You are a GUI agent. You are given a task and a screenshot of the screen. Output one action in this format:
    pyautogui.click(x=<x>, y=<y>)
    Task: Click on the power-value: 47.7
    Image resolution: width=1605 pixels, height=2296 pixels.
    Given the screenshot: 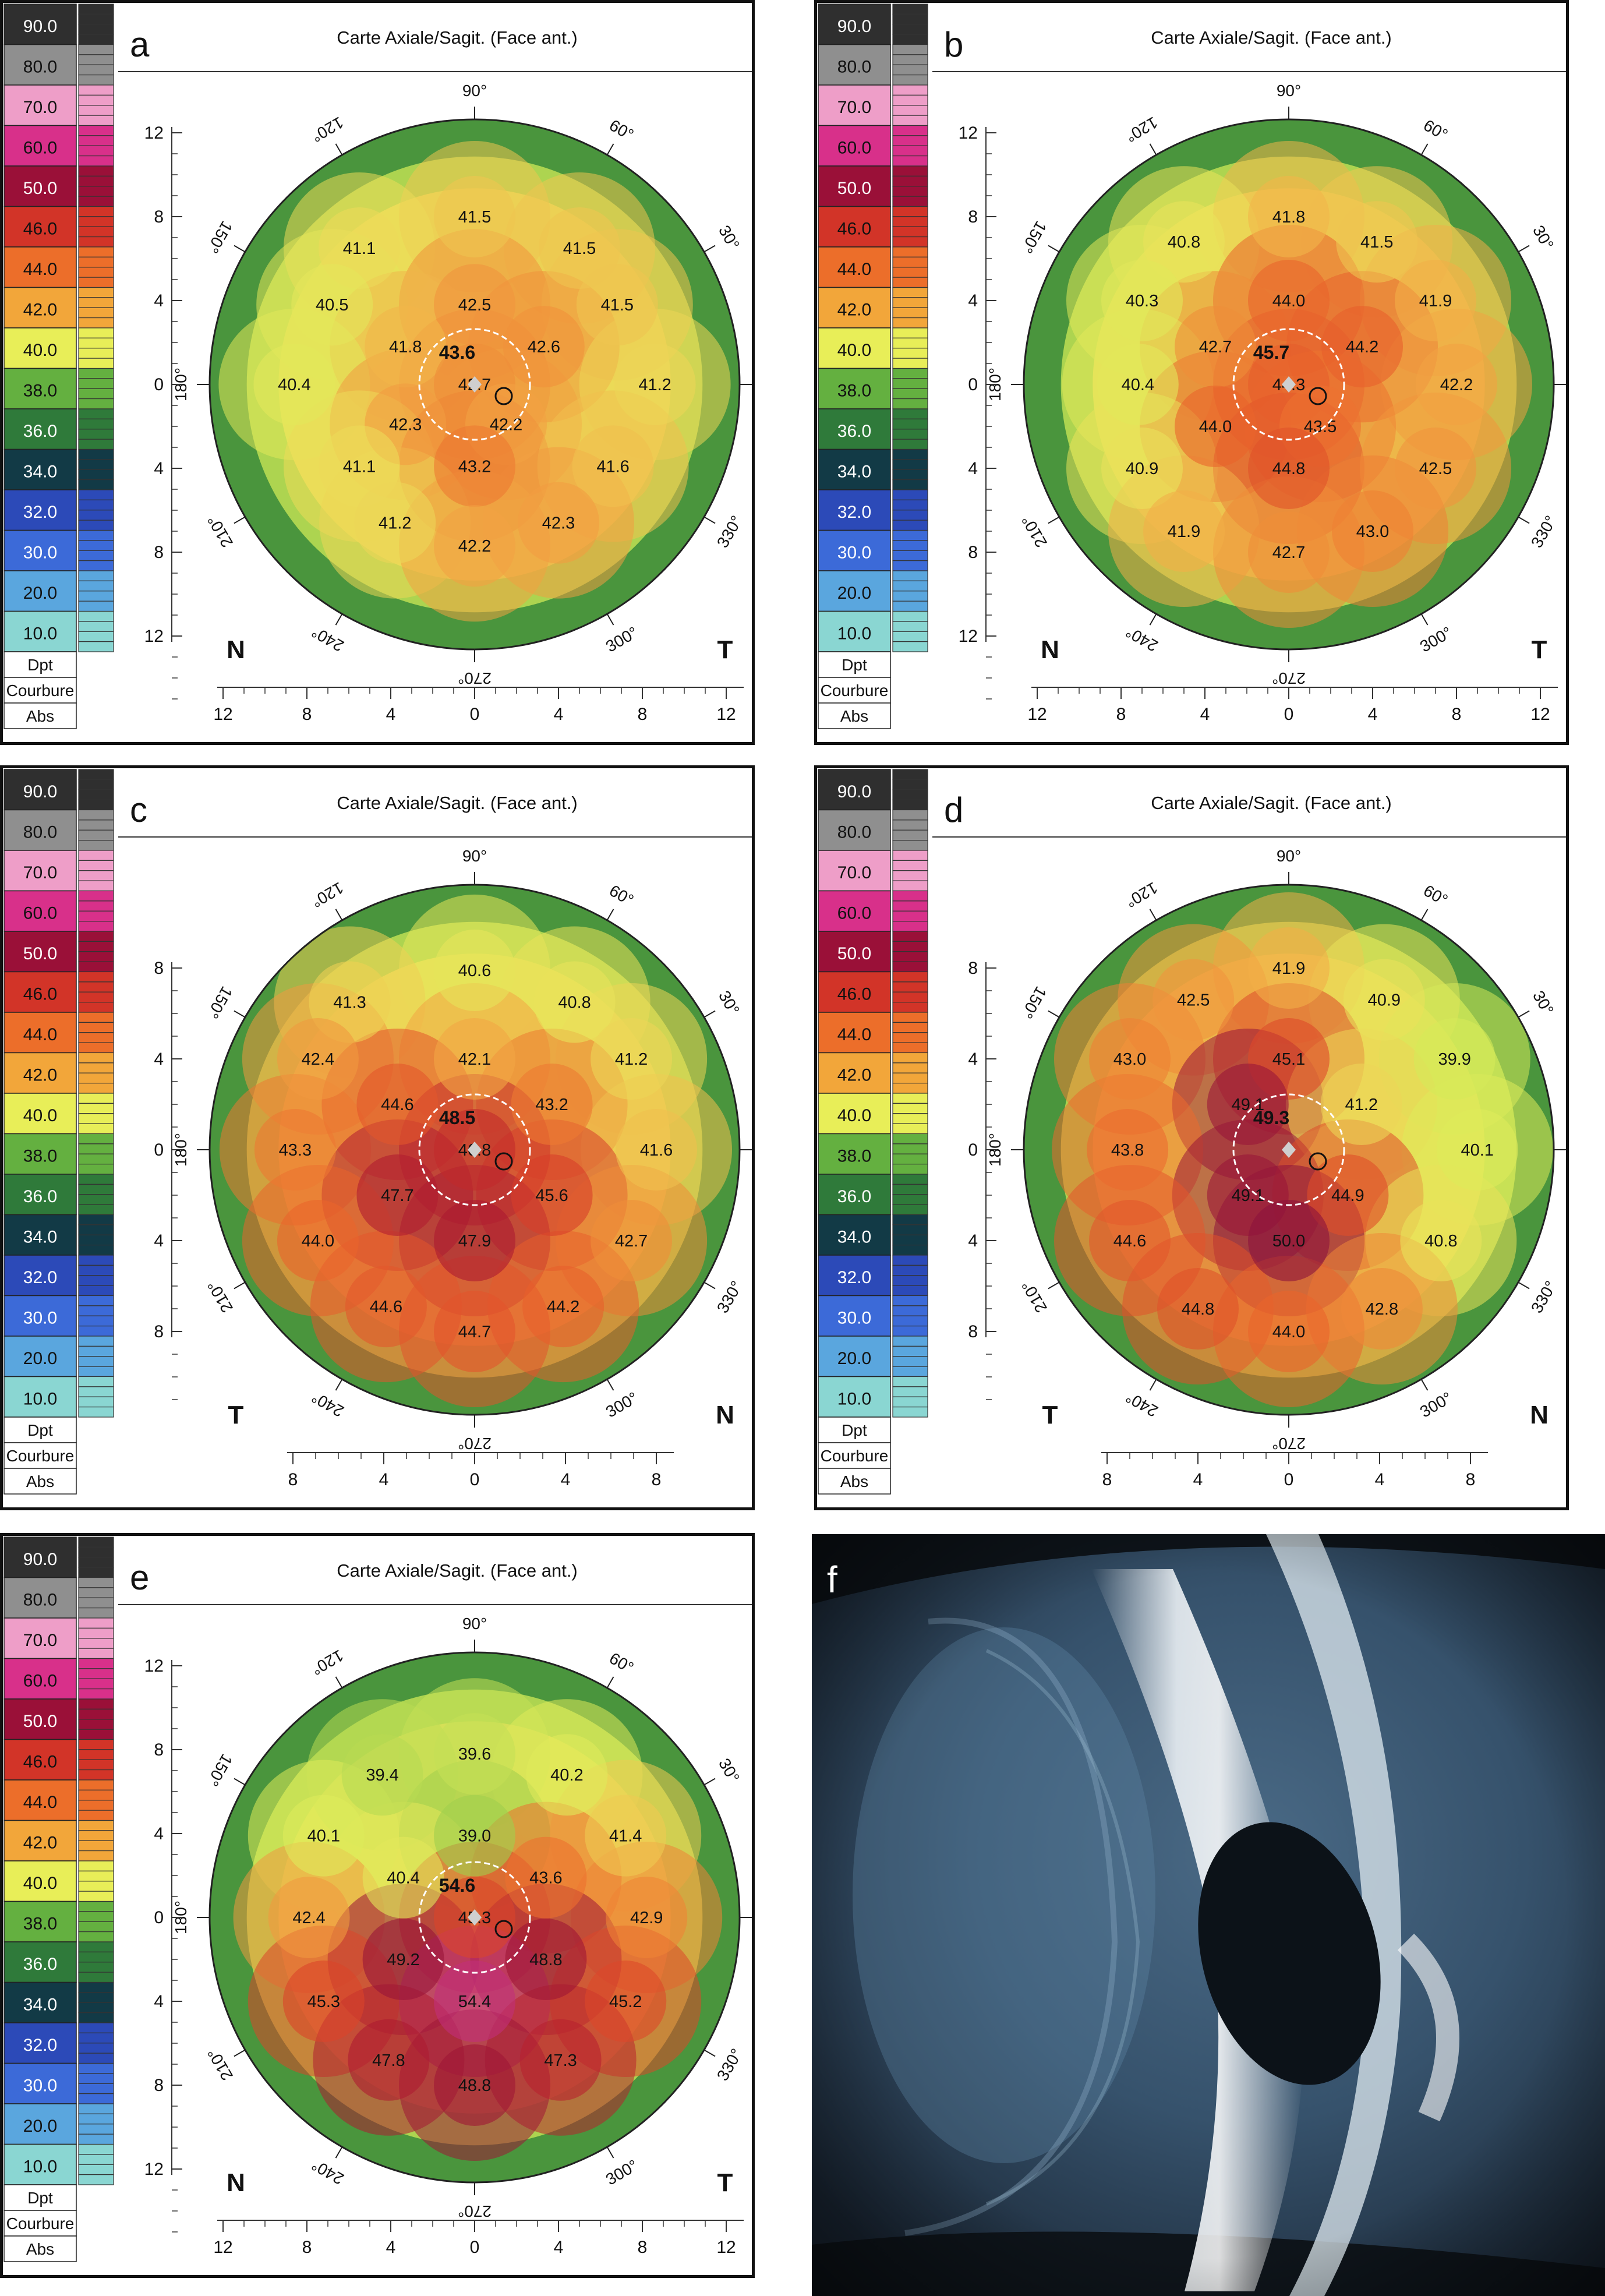 What is the action you would take?
    pyautogui.click(x=397, y=1195)
    